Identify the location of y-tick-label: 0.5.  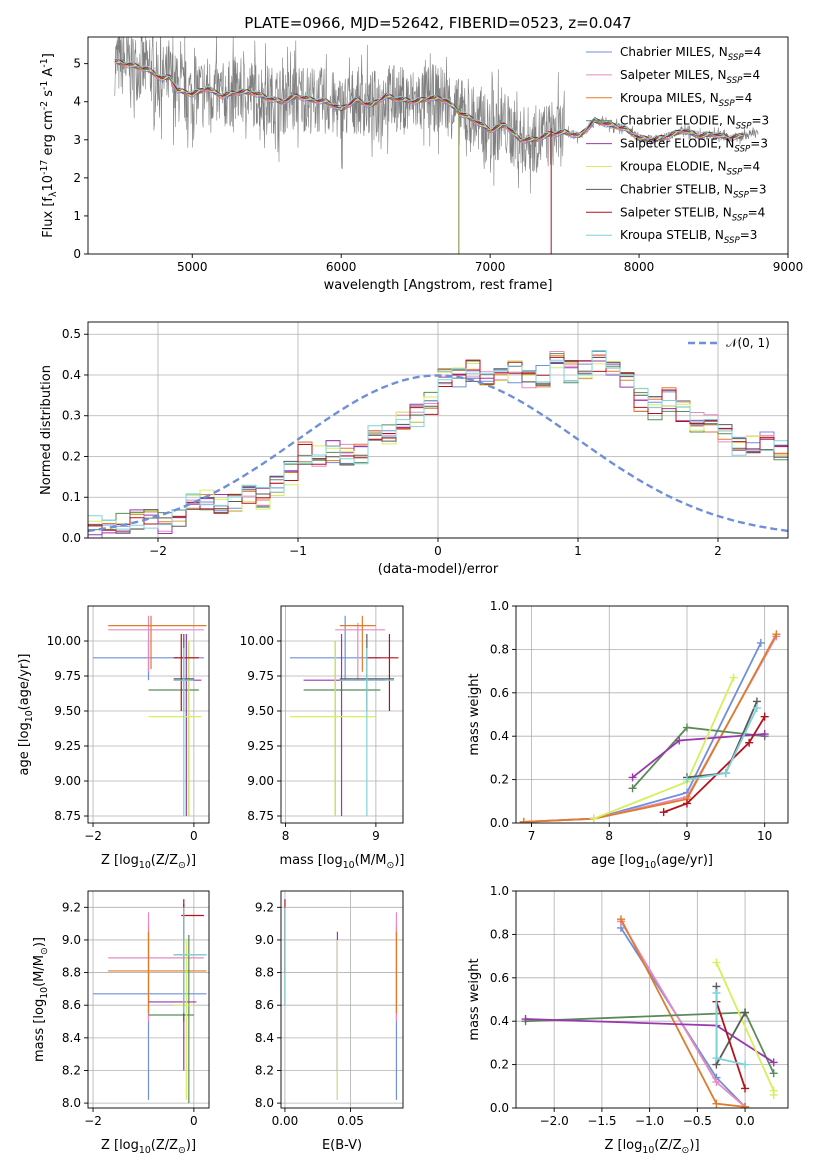
(71, 334).